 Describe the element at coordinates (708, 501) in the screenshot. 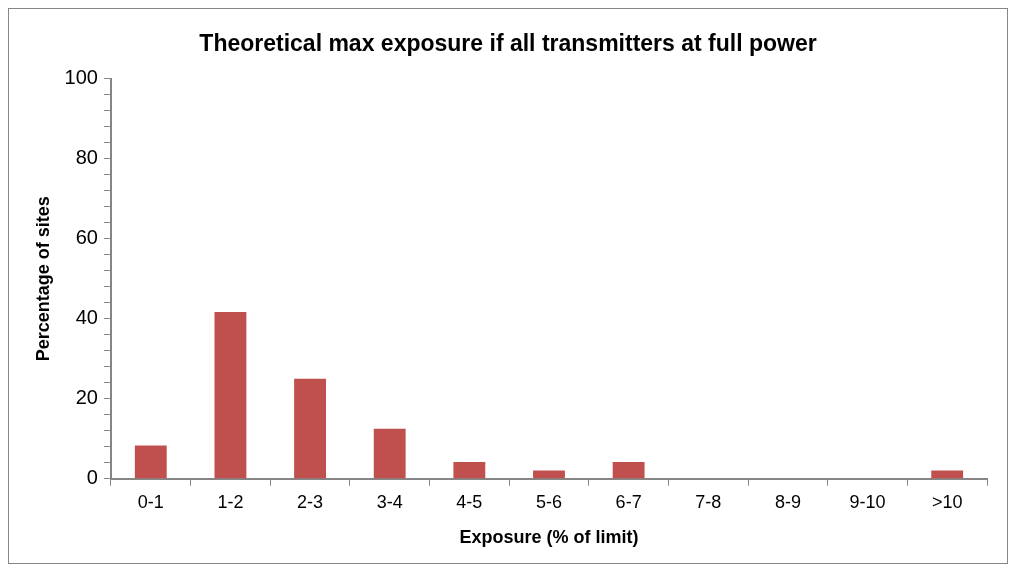

I see `x-tick-label: 7-8` at that location.